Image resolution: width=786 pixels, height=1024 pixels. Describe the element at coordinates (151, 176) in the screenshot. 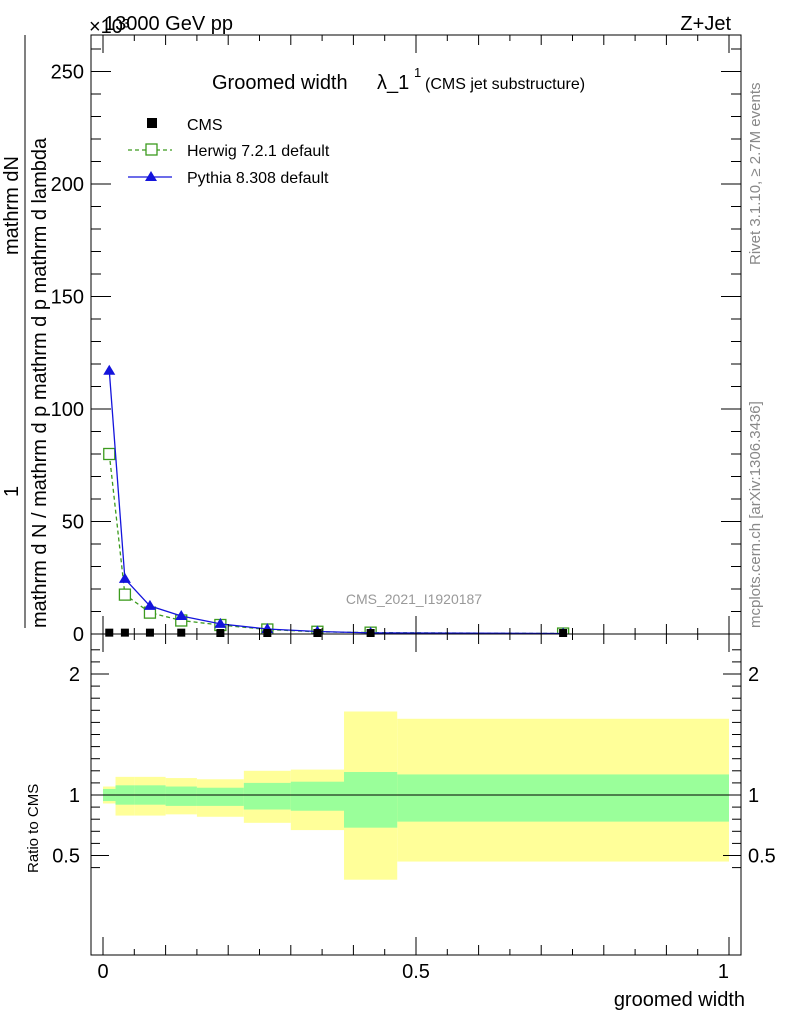

I see `legend-pythia-marker` at that location.